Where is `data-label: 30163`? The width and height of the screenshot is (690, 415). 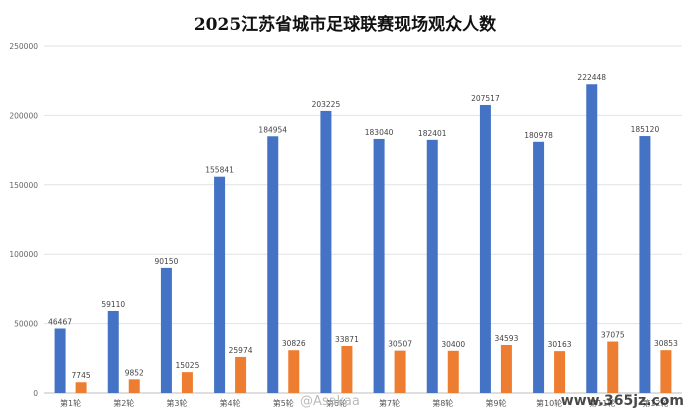 data-label: 30163 is located at coordinates (560, 344).